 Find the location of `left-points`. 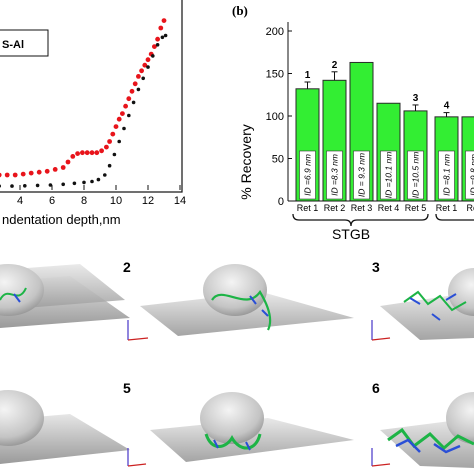

left-points is located at coordinates (84, 103).